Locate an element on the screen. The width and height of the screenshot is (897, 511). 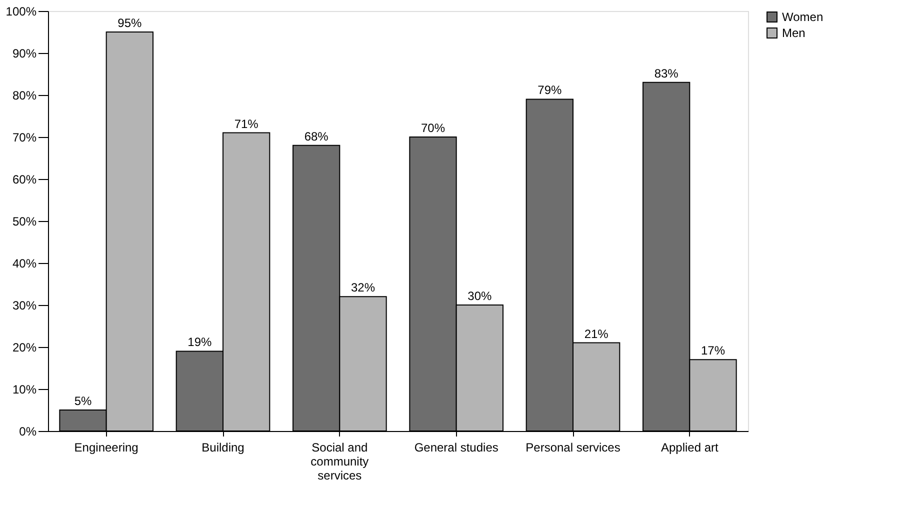
x-tick-label: General studies is located at coordinates (456, 447).